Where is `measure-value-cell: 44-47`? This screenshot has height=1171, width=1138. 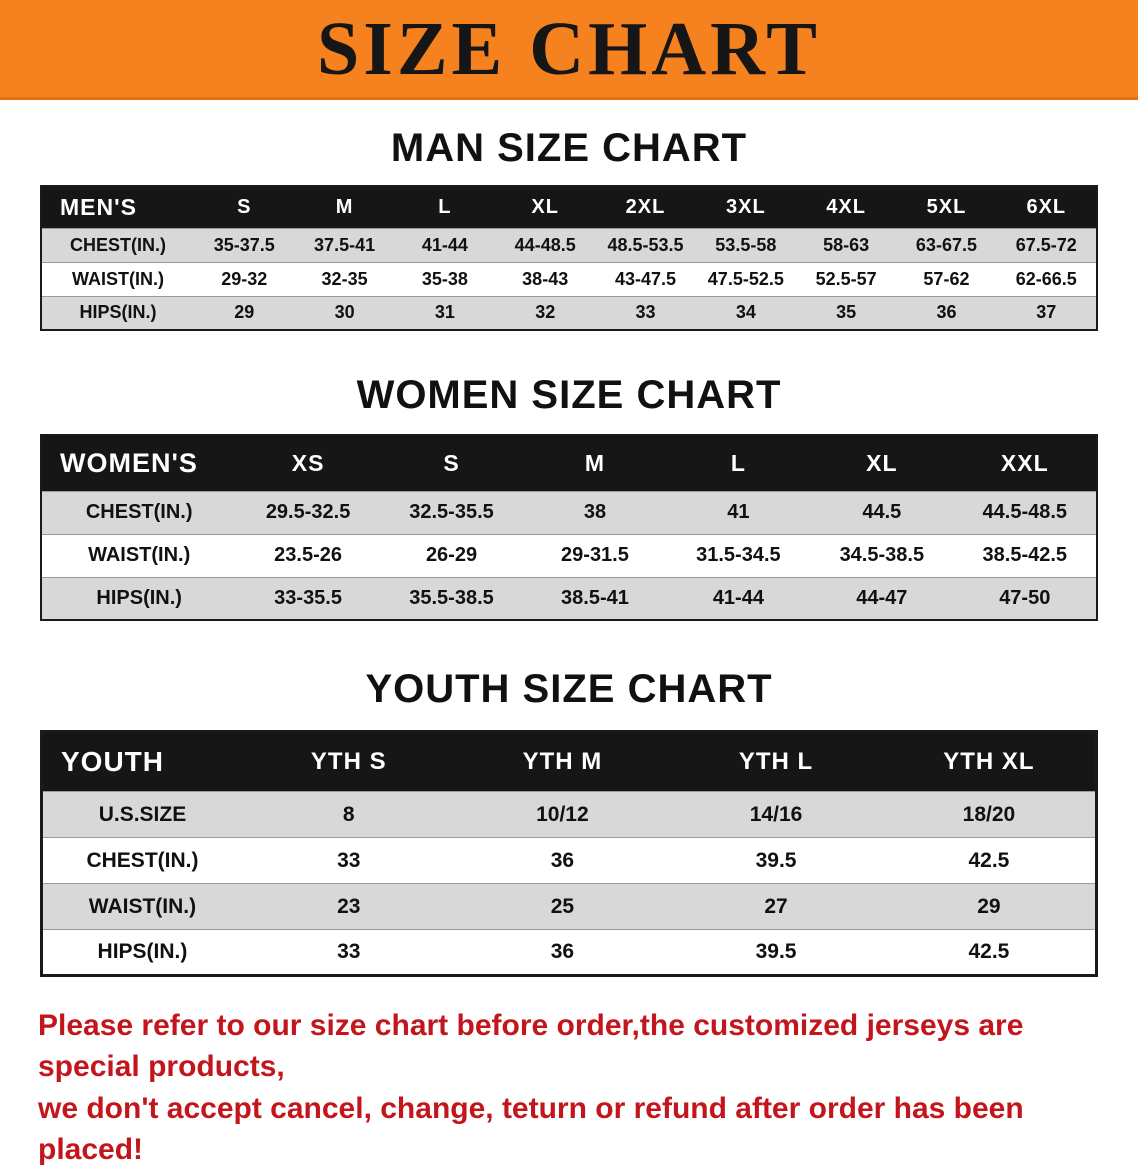 measure-value-cell: 44-47 is located at coordinates (882, 598).